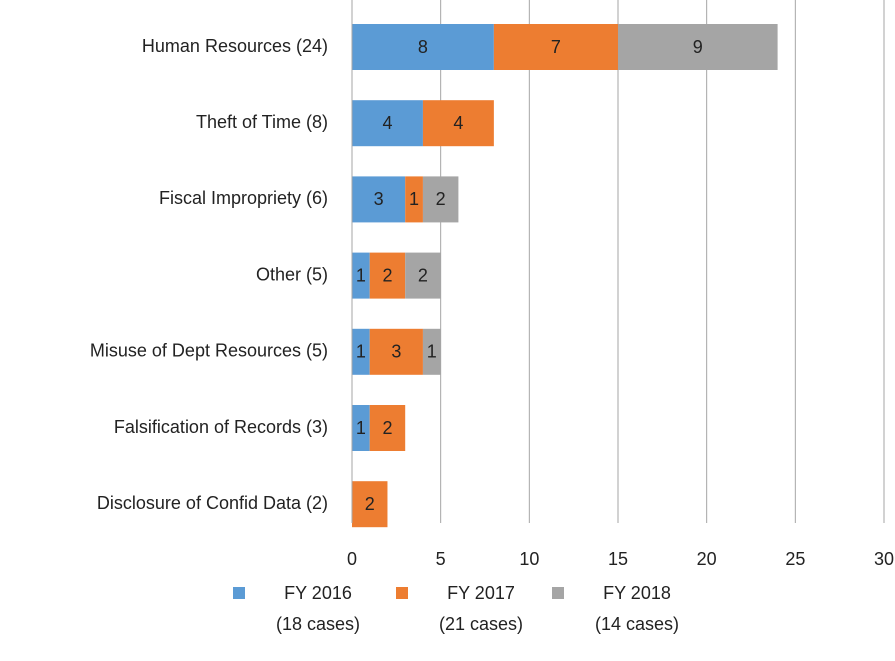 The height and width of the screenshot is (661, 895). I want to click on legend-label: FY 2018 (14 cases), so click(637, 608).